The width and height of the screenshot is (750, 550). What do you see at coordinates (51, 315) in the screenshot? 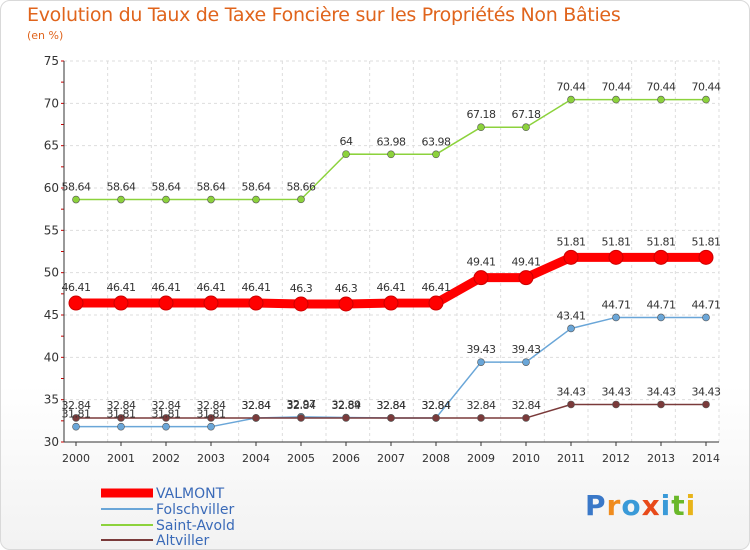
I see `y-tick-label: 45` at bounding box center [51, 315].